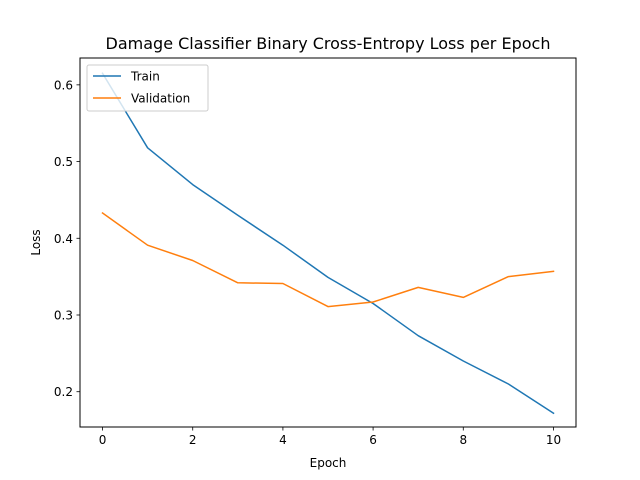 The height and width of the screenshot is (480, 640). I want to click on x-tick-label: 8, so click(463, 440).